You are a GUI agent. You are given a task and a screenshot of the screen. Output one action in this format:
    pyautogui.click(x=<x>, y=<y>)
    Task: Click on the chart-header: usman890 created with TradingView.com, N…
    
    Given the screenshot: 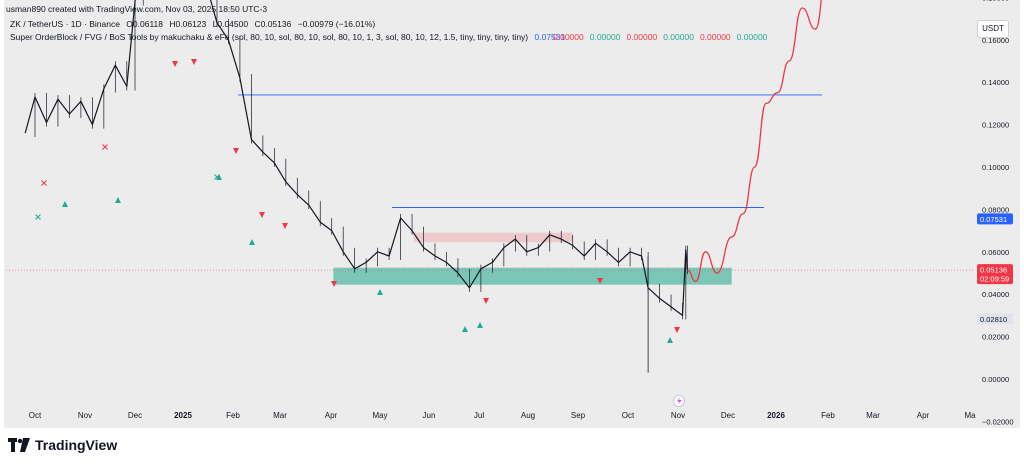 What is the action you would take?
    pyautogui.click(x=137, y=9)
    